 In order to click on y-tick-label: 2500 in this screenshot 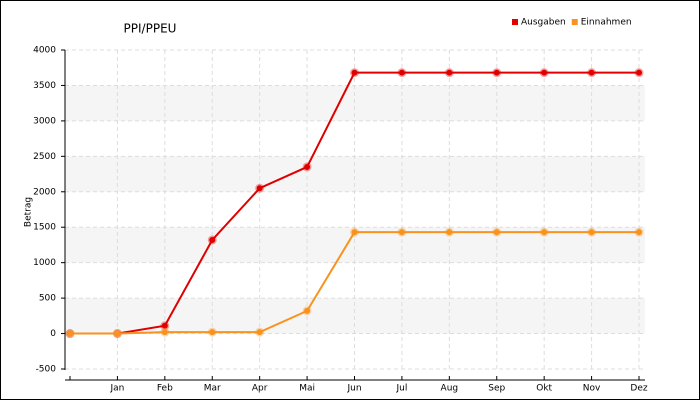, I will do `click(44, 157)`.